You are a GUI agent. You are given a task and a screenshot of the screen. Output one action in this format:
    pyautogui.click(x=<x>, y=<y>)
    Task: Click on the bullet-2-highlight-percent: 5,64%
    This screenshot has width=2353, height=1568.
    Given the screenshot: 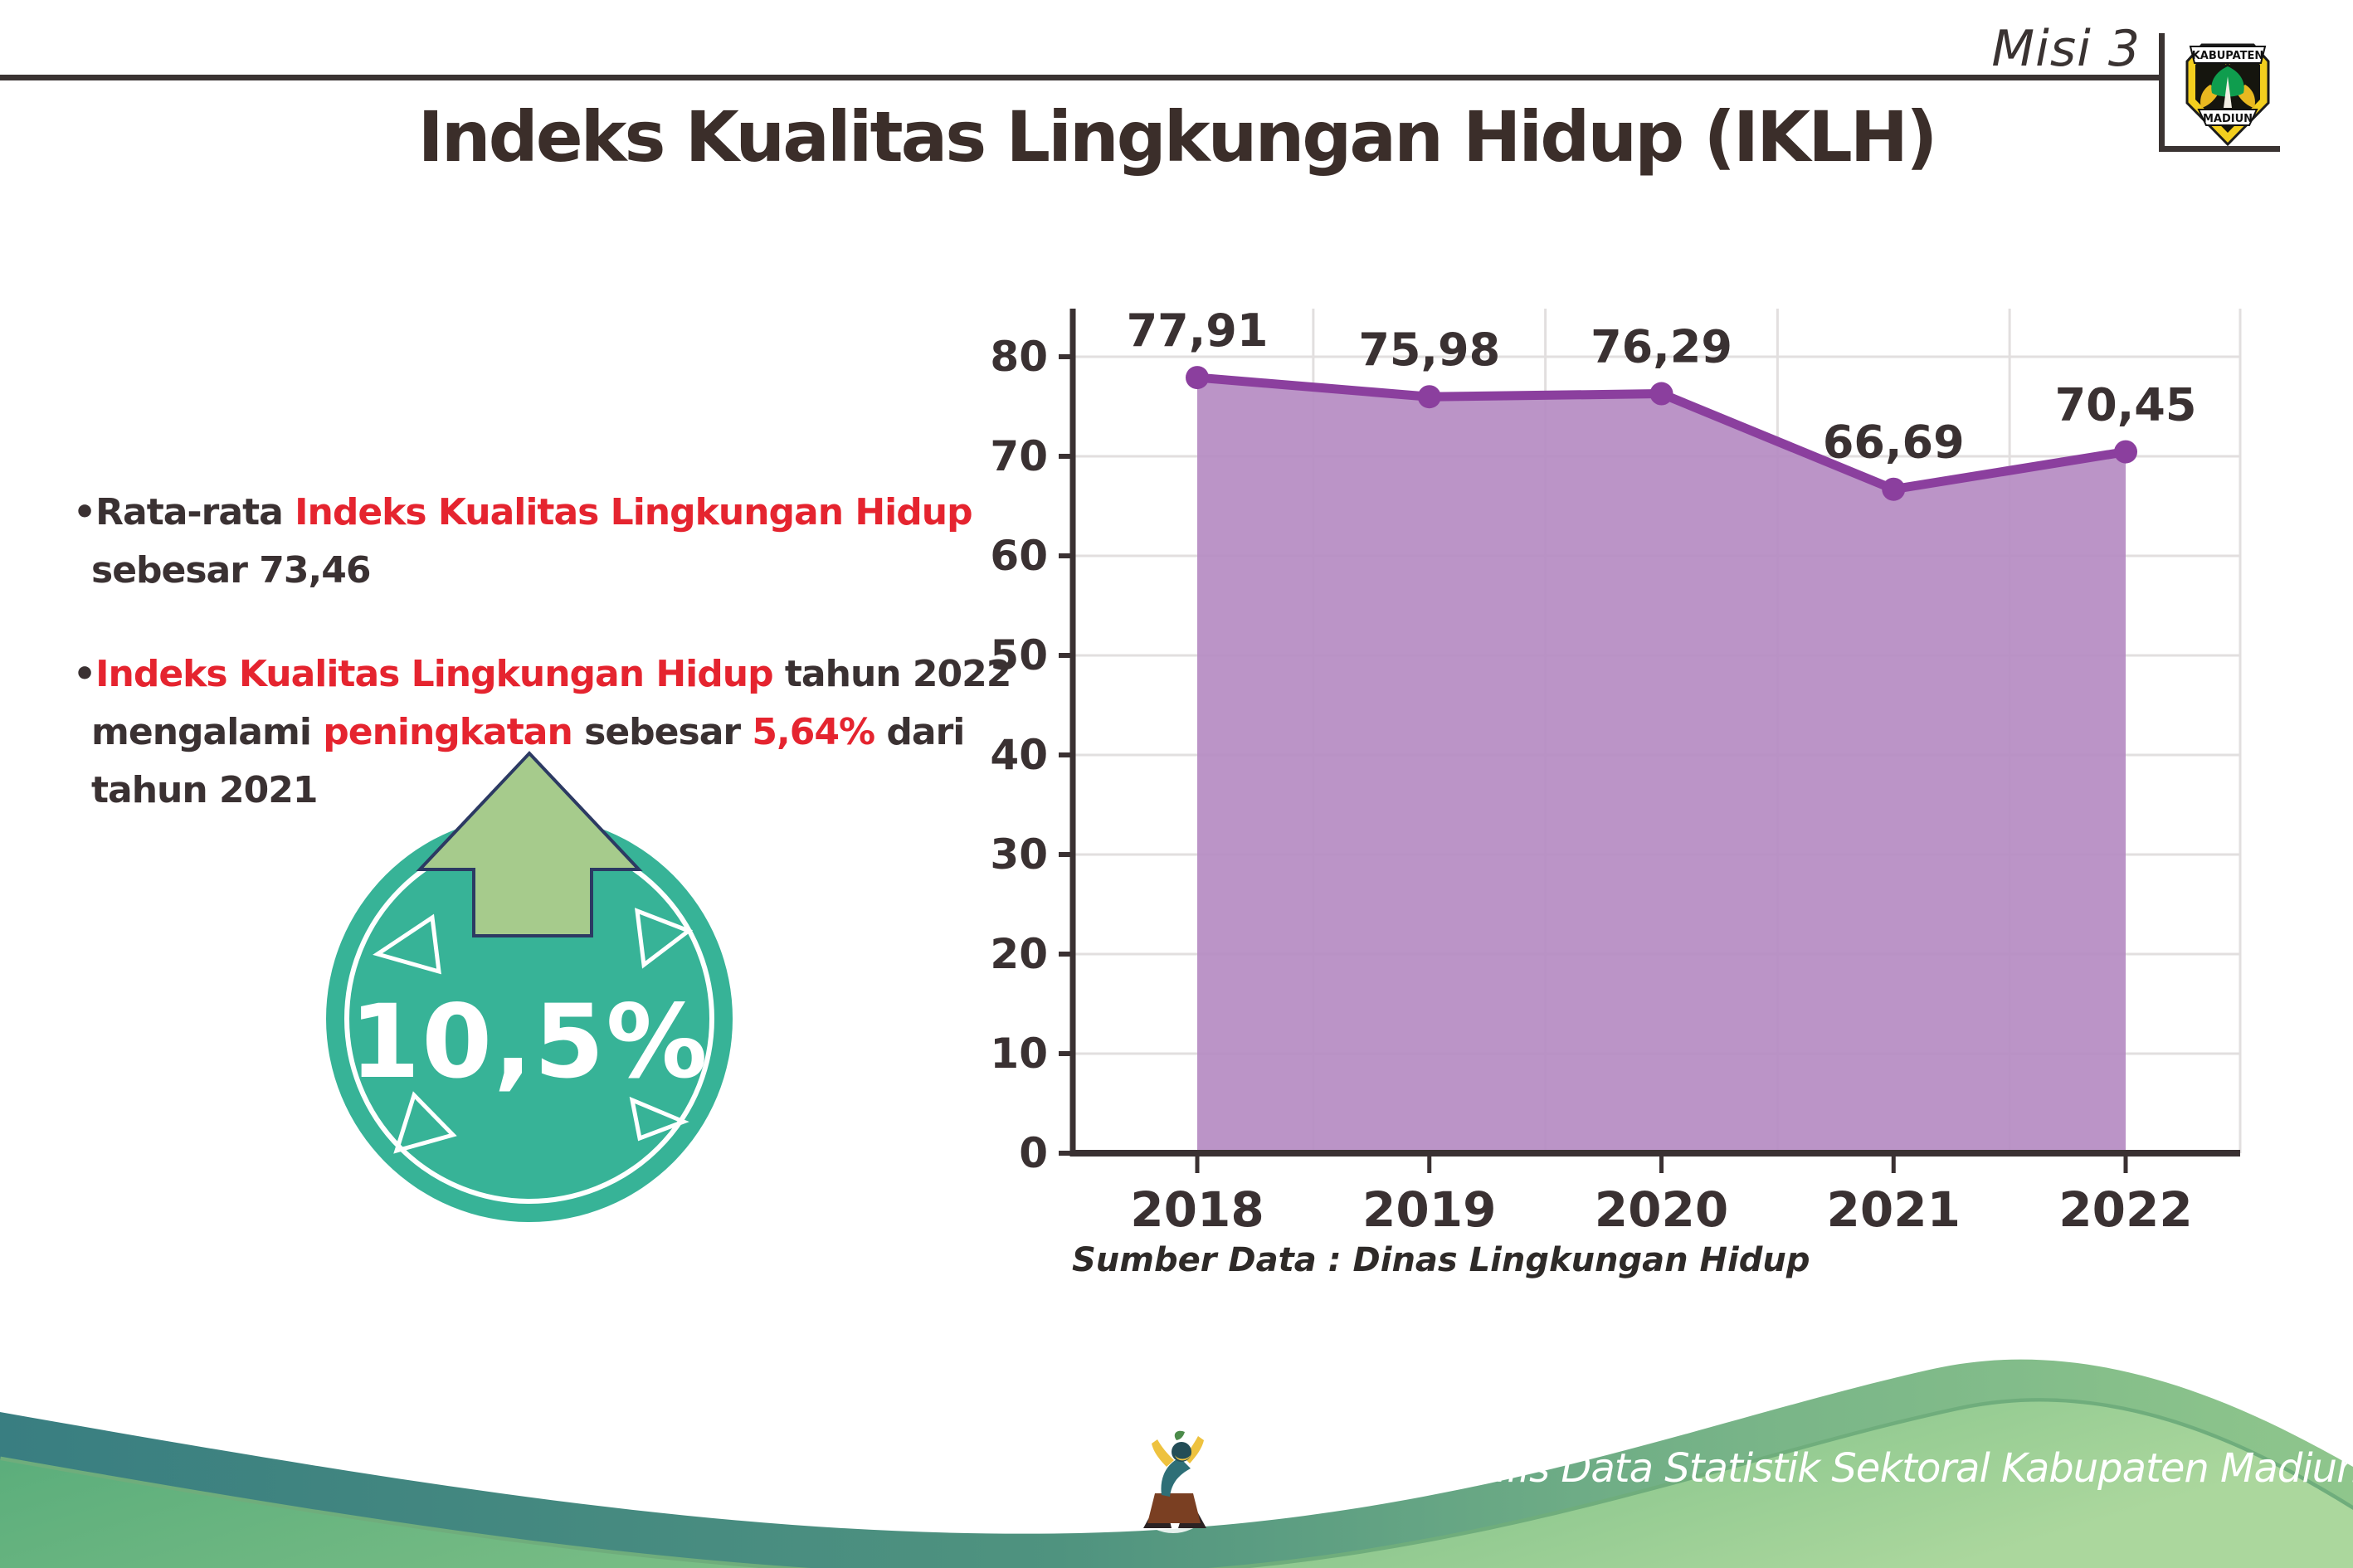 What is the action you would take?
    pyautogui.click(x=813, y=732)
    